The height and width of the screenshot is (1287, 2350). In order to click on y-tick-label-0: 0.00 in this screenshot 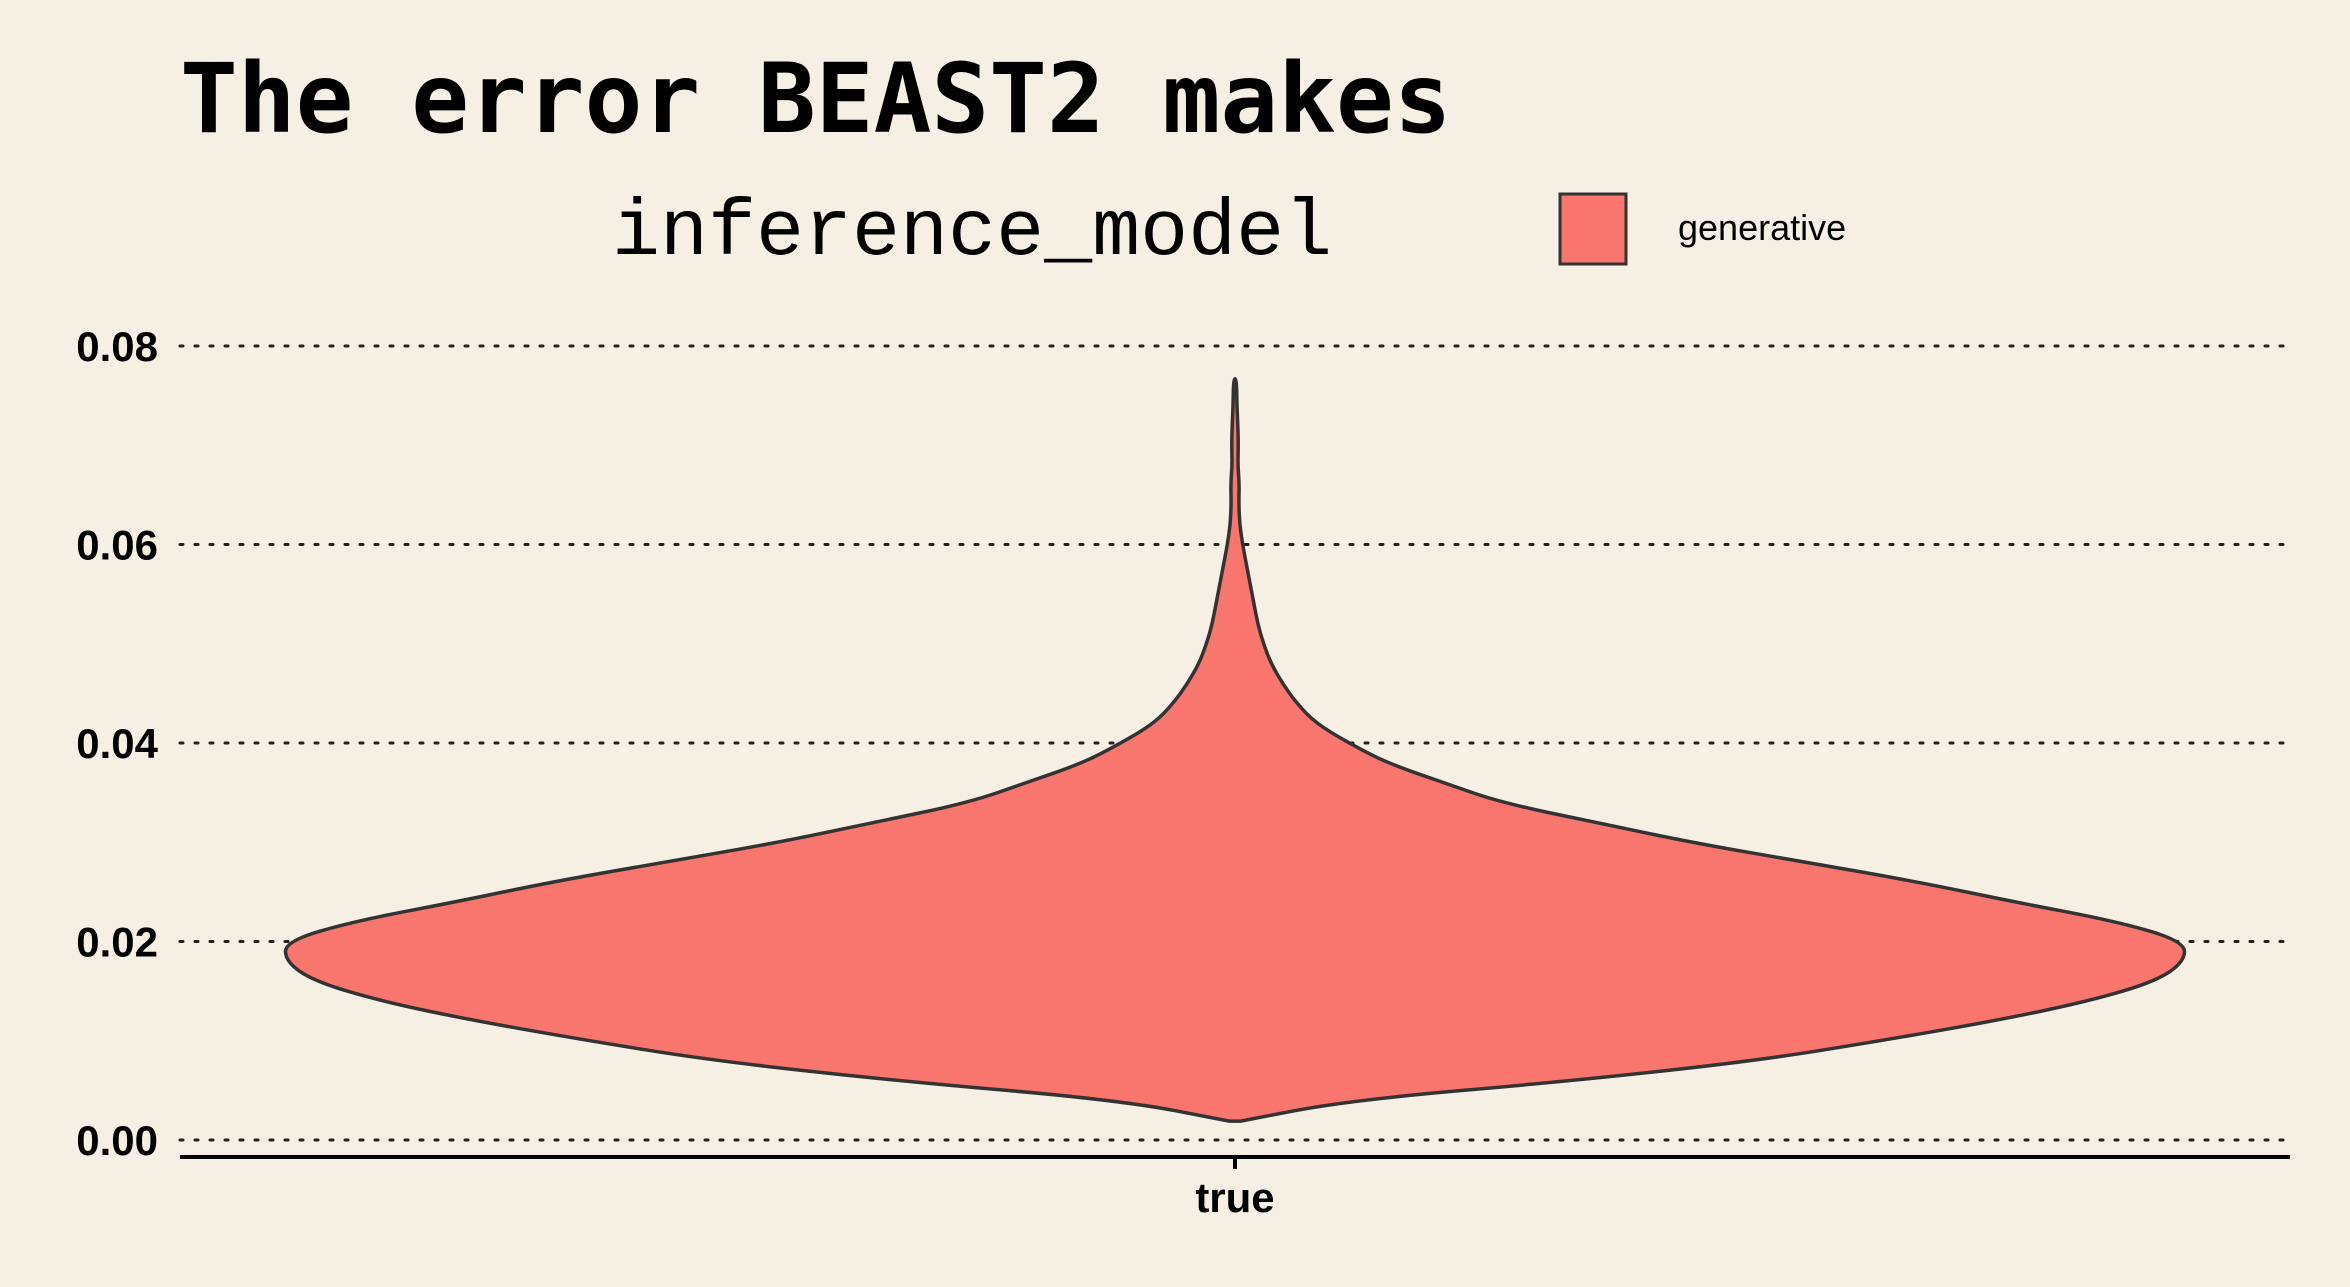, I will do `click(117, 1140)`.